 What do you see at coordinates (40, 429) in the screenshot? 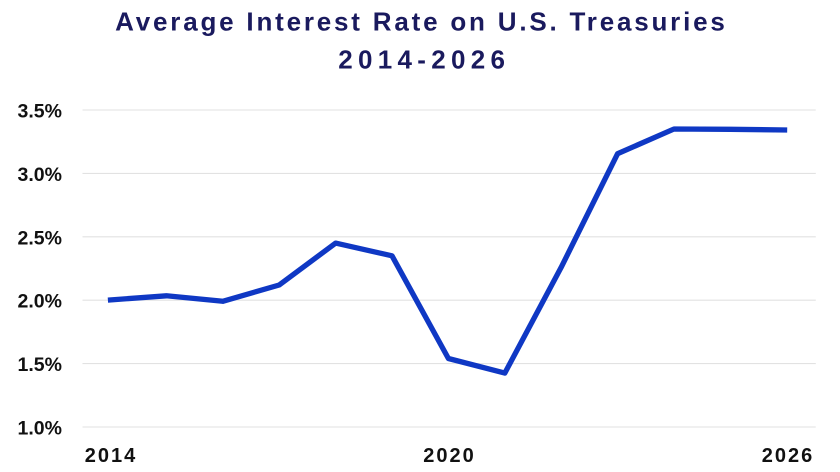
I see `svg-text: 1.0%` at bounding box center [40, 429].